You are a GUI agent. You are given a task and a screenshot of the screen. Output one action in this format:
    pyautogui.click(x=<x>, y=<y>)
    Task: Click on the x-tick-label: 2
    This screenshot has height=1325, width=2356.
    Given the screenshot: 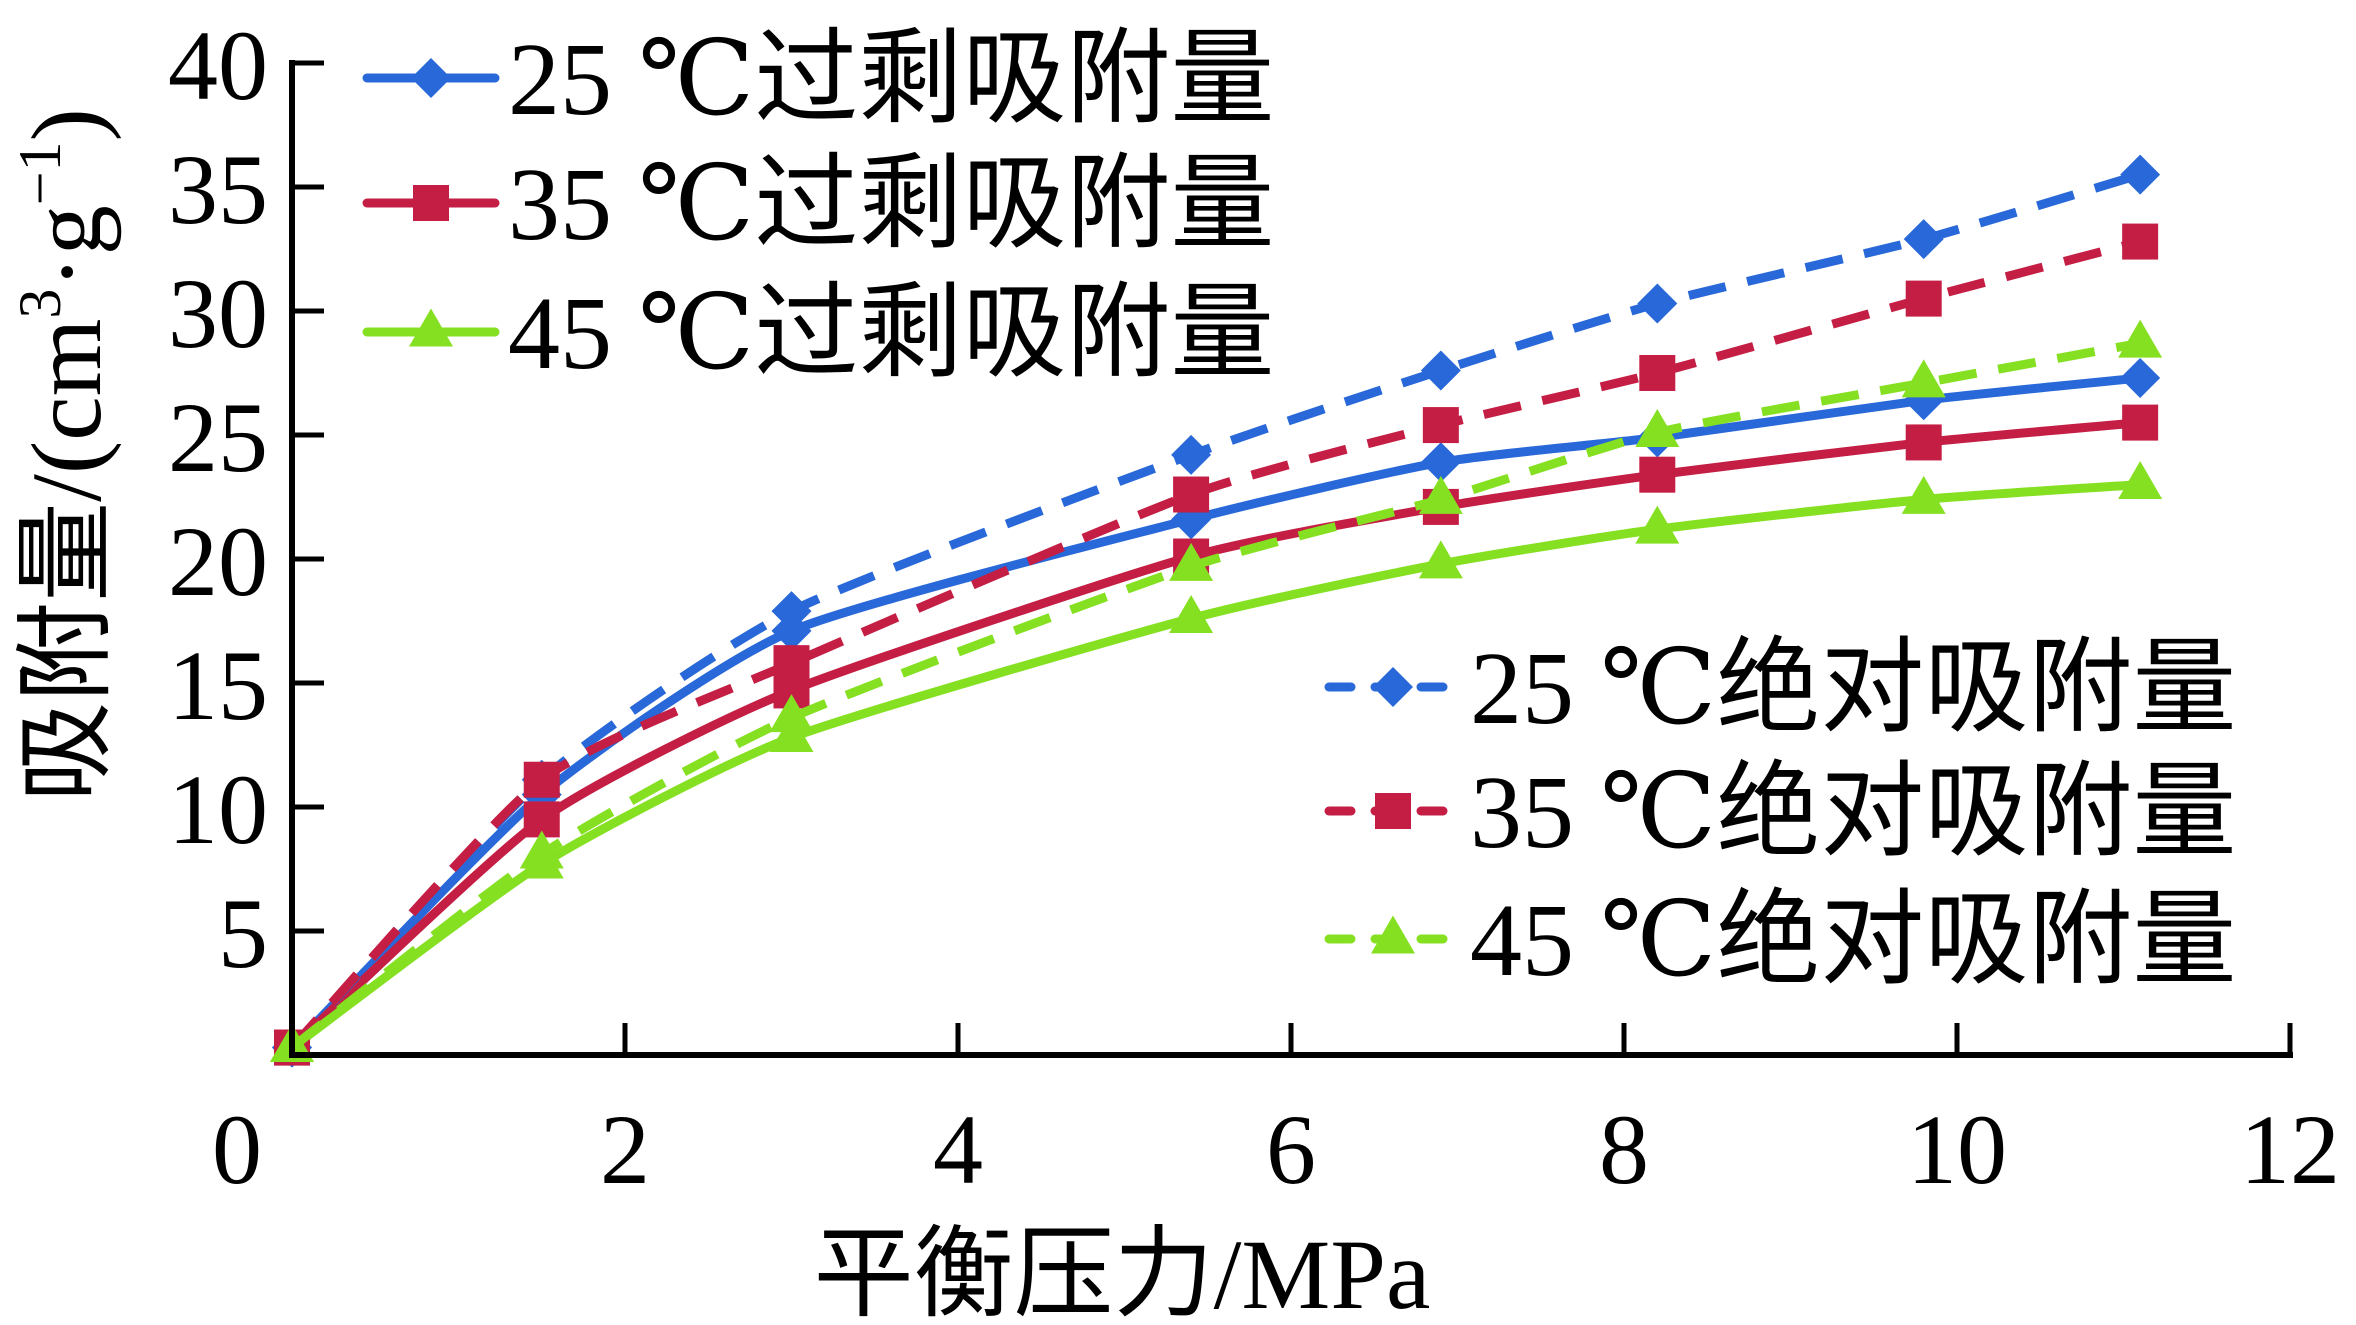 What is the action you would take?
    pyautogui.click(x=625, y=1149)
    